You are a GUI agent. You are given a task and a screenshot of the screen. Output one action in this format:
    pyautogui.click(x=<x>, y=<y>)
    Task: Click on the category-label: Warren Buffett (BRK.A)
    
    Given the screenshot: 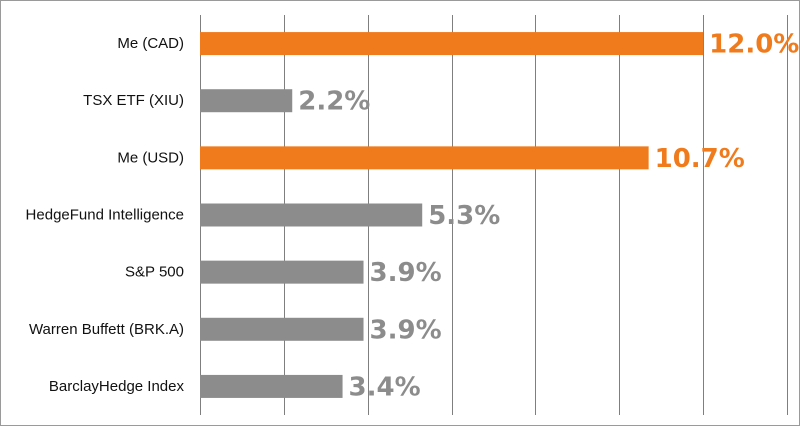 What is the action you would take?
    pyautogui.click(x=106, y=329)
    